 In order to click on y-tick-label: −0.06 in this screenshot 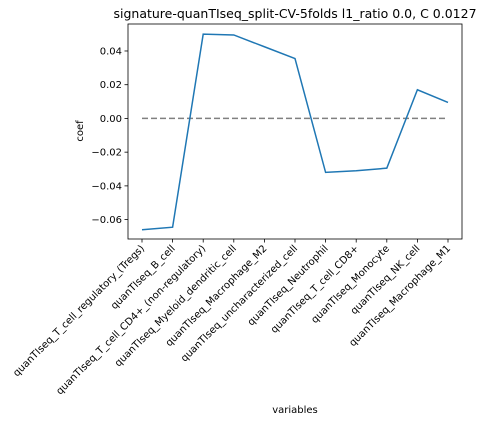, I will do `click(106, 220)`.